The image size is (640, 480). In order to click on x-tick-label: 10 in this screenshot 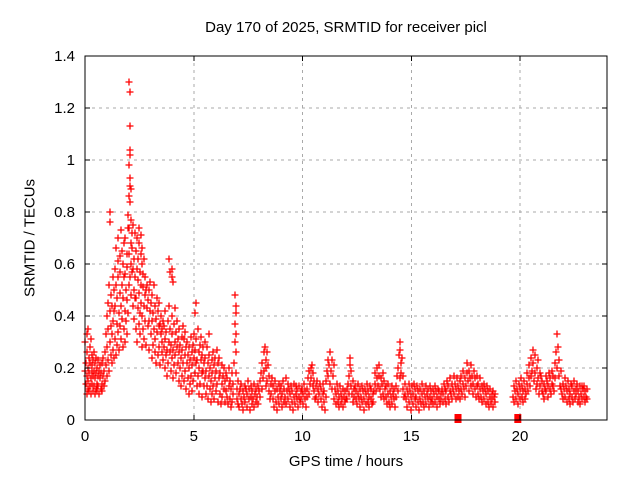, I will do `click(302, 436)`.